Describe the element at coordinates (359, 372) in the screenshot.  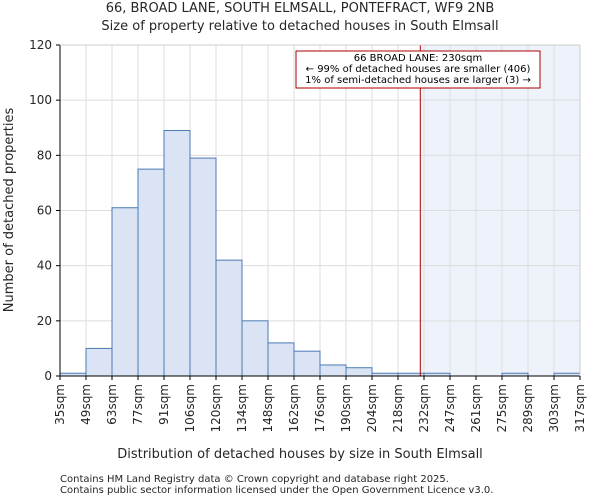
I see `bar-190sqm` at that location.